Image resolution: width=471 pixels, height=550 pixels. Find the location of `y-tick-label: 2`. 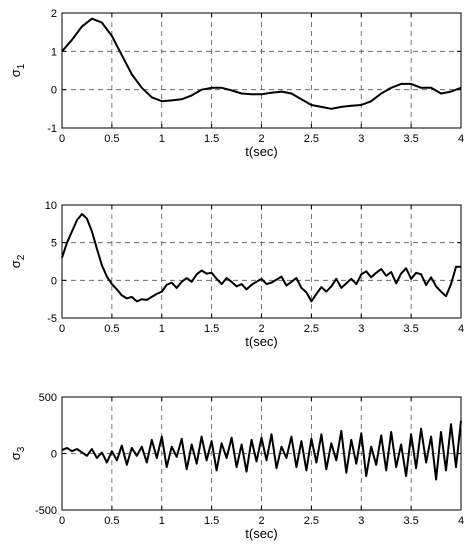

y-tick-label: 2 is located at coordinates (54, 14).